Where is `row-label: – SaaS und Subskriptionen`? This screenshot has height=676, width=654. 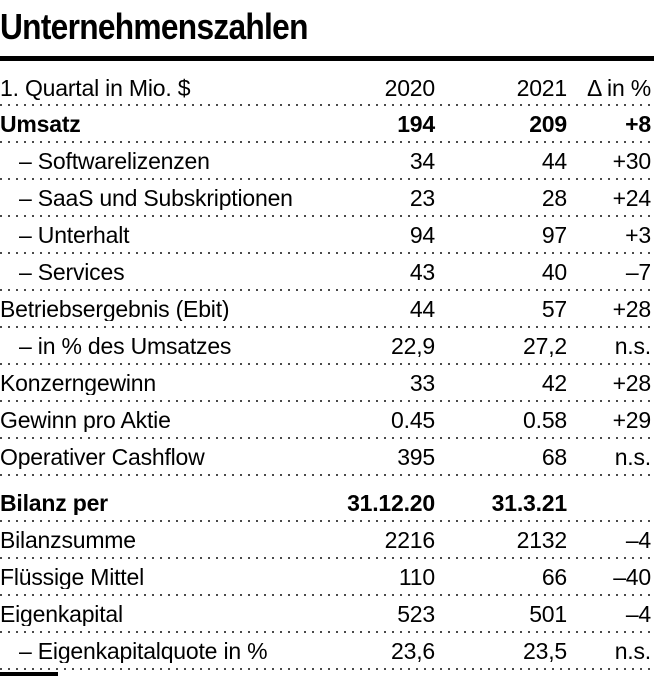 row-label: – SaaS und Subskriptionen is located at coordinates (156, 198).